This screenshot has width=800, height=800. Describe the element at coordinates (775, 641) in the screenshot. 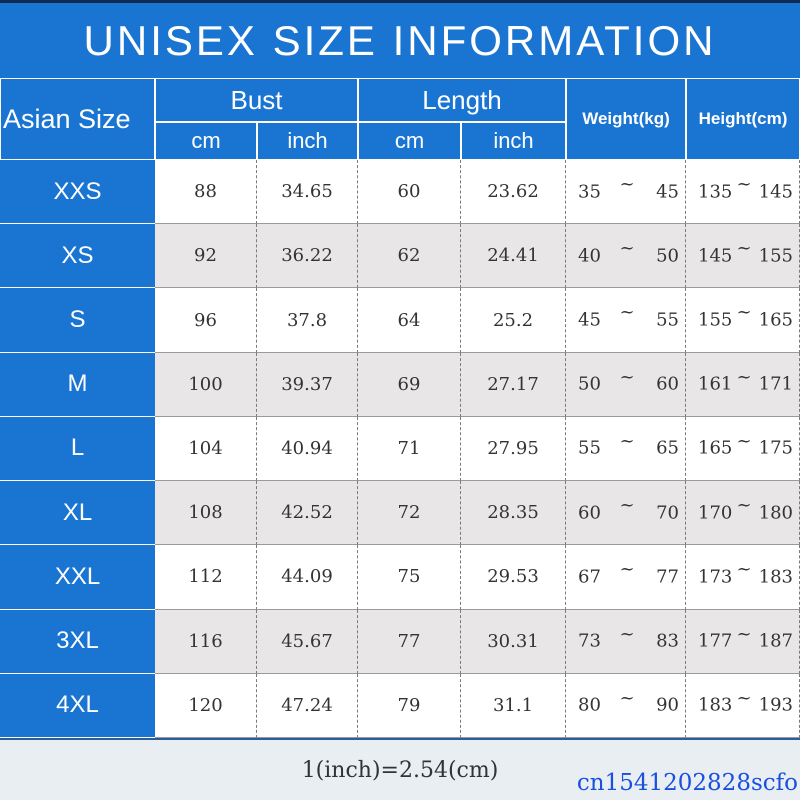

I see `height-max: 187` at that location.